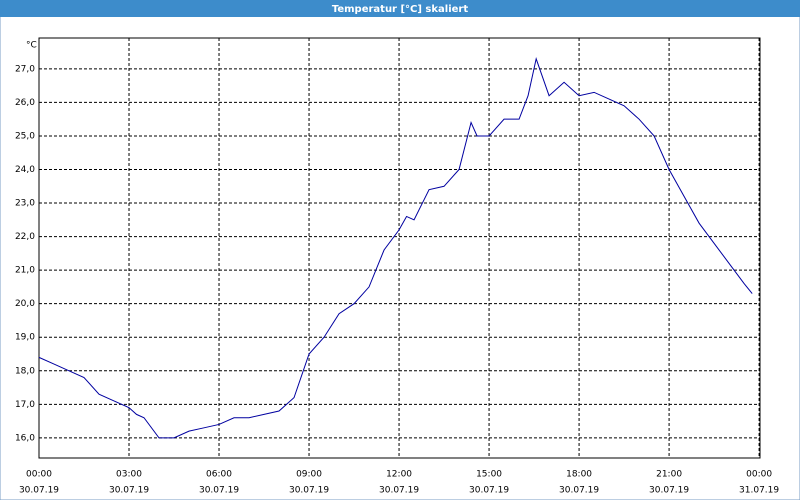 This screenshot has height=500, width=800. I want to click on y-tick-label: 25,0, so click(25, 136).